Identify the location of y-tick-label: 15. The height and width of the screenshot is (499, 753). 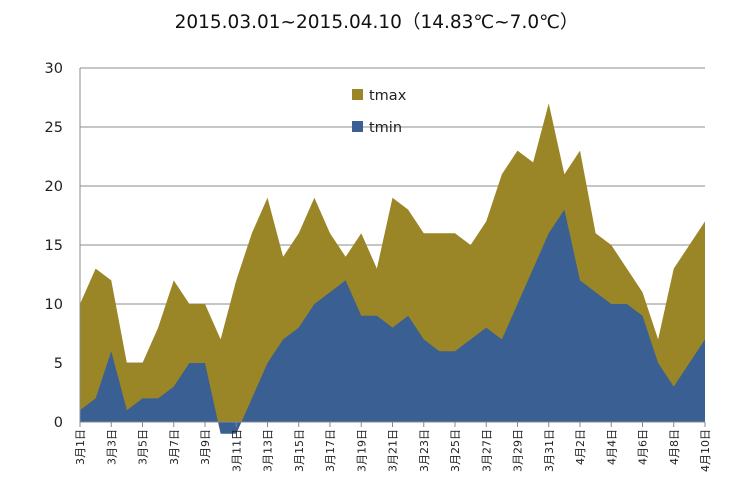
(54, 246).